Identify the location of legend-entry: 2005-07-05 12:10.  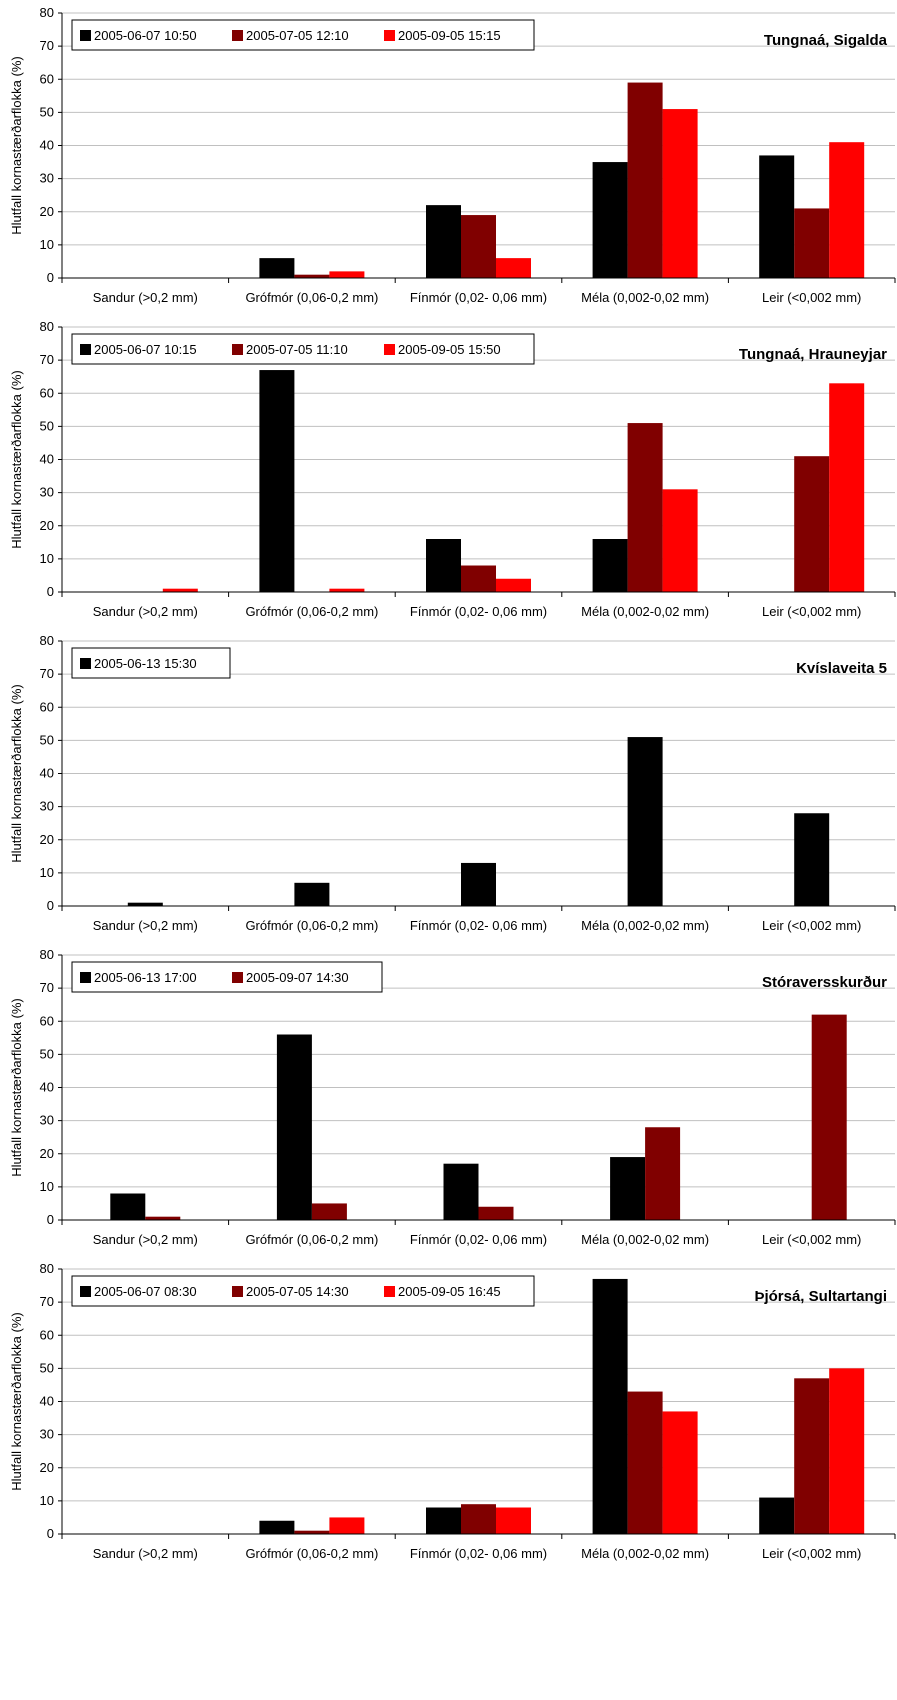
(297, 35).